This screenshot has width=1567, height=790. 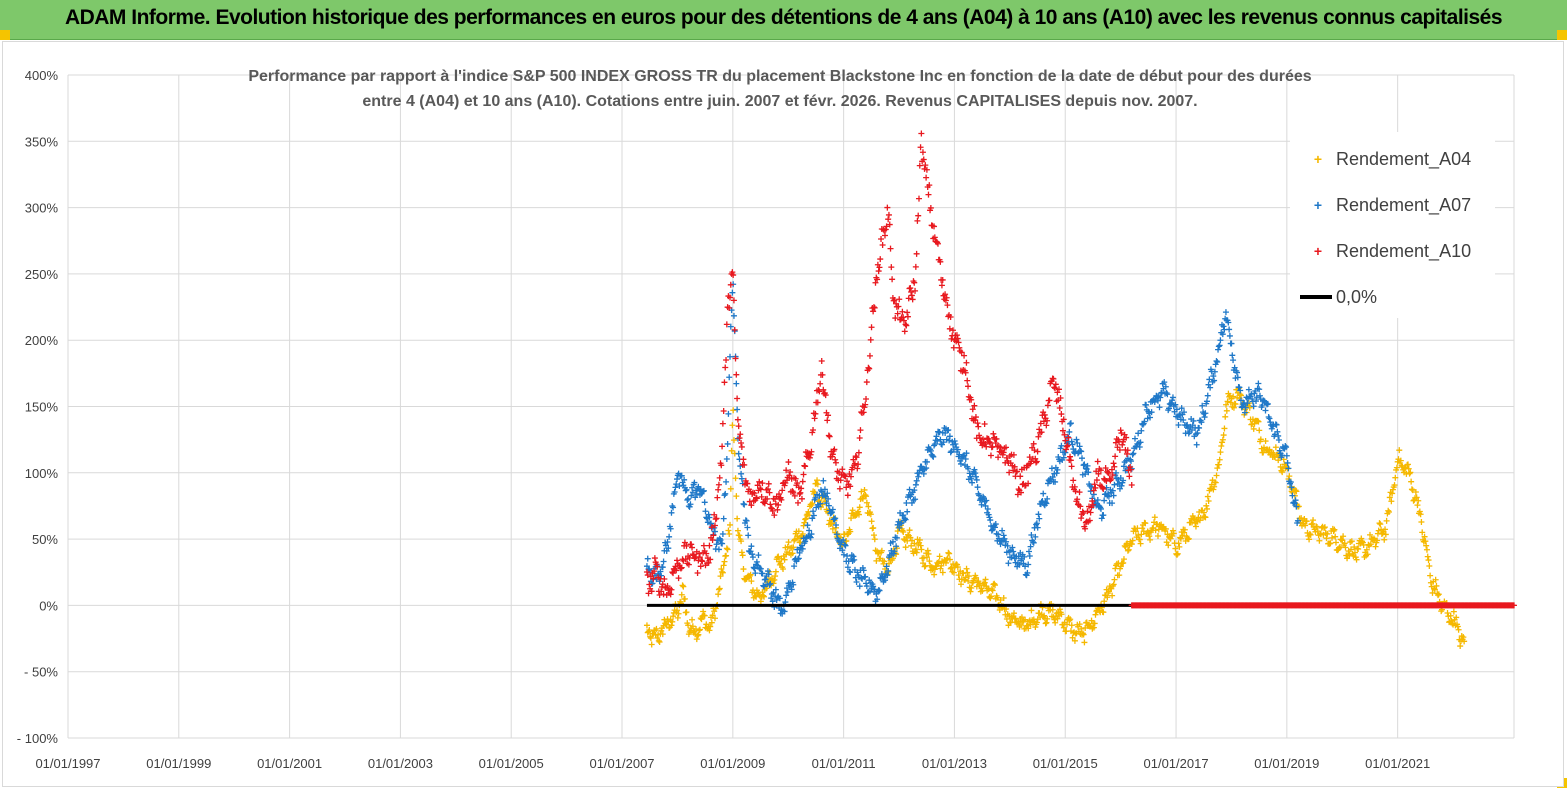 I want to click on x-tick-label: 01/01/1999, so click(x=178, y=763).